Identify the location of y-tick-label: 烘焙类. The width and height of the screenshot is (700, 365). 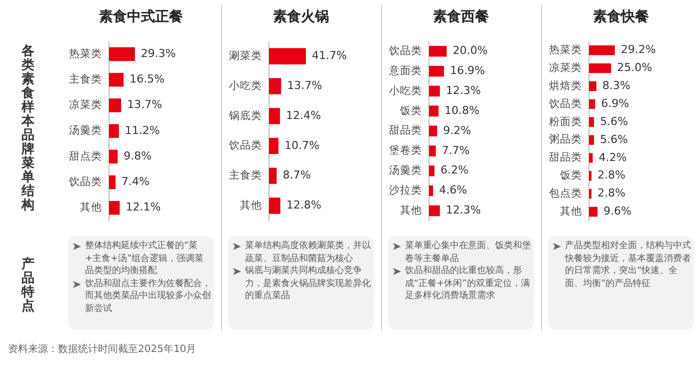
(565, 85).